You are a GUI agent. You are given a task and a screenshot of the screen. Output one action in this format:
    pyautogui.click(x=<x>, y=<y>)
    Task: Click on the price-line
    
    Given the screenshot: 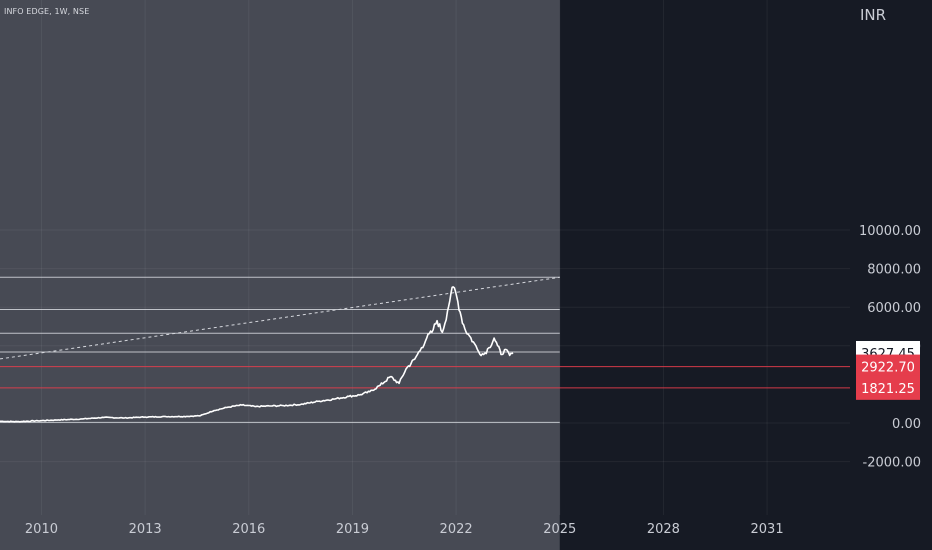 What is the action you would take?
    pyautogui.click(x=257, y=354)
    